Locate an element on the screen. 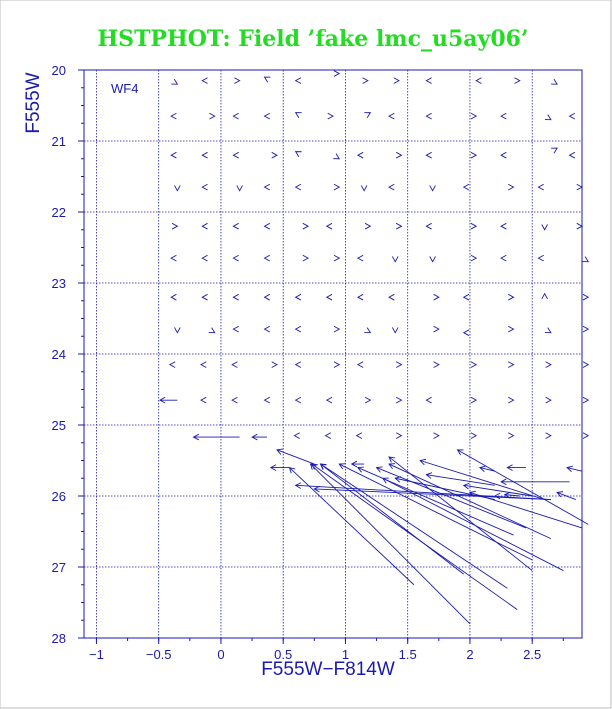 The width and height of the screenshot is (612, 709). chart-title: HSTPHOT: Field ’fake lmc_u5ay06’ is located at coordinates (312, 39).